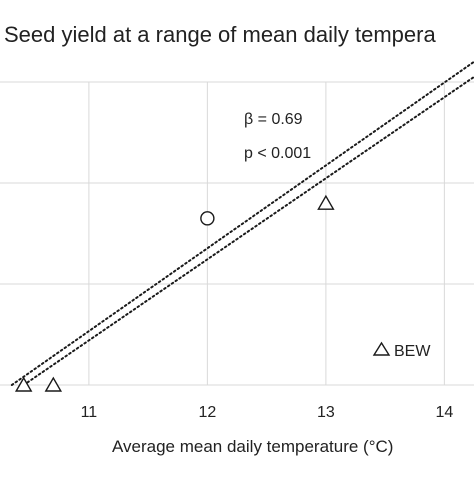  Describe the element at coordinates (252, 446) in the screenshot. I see `x-axis-label: Average mean daily temperature (°C)` at that location.